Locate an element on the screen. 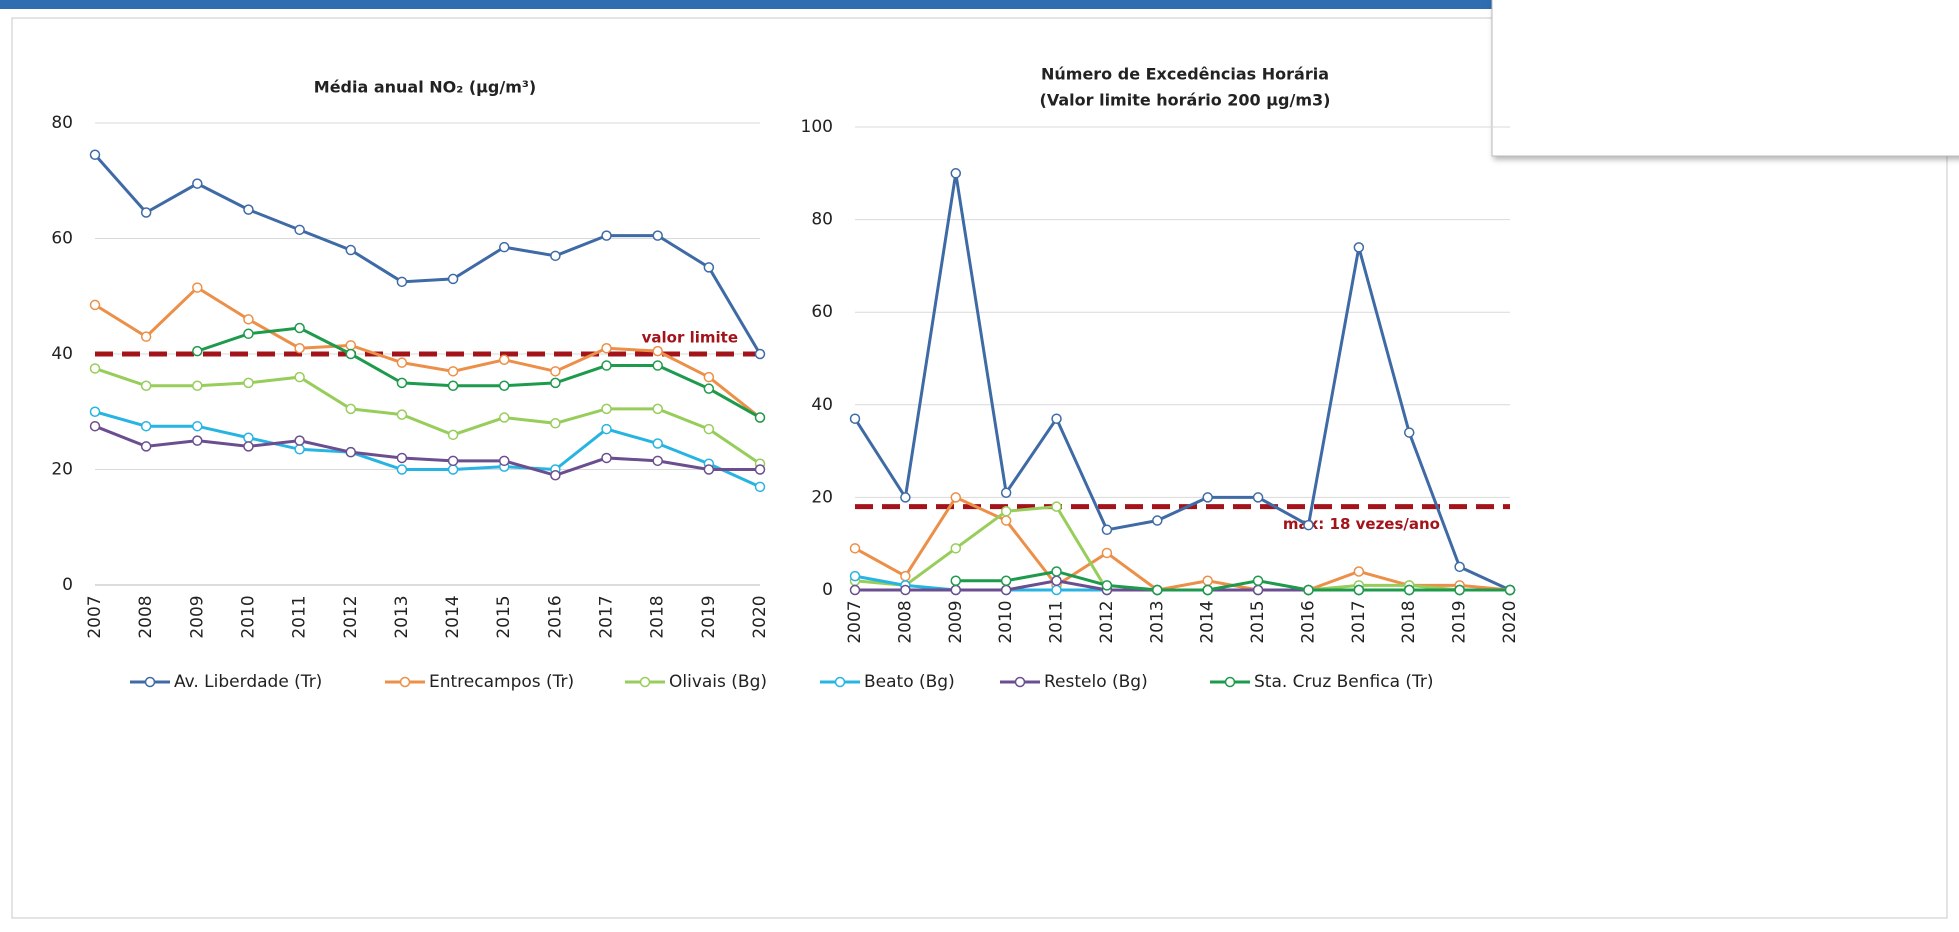 The image size is (1959, 932). x-tick-label: 2020 is located at coordinates (1510, 621).